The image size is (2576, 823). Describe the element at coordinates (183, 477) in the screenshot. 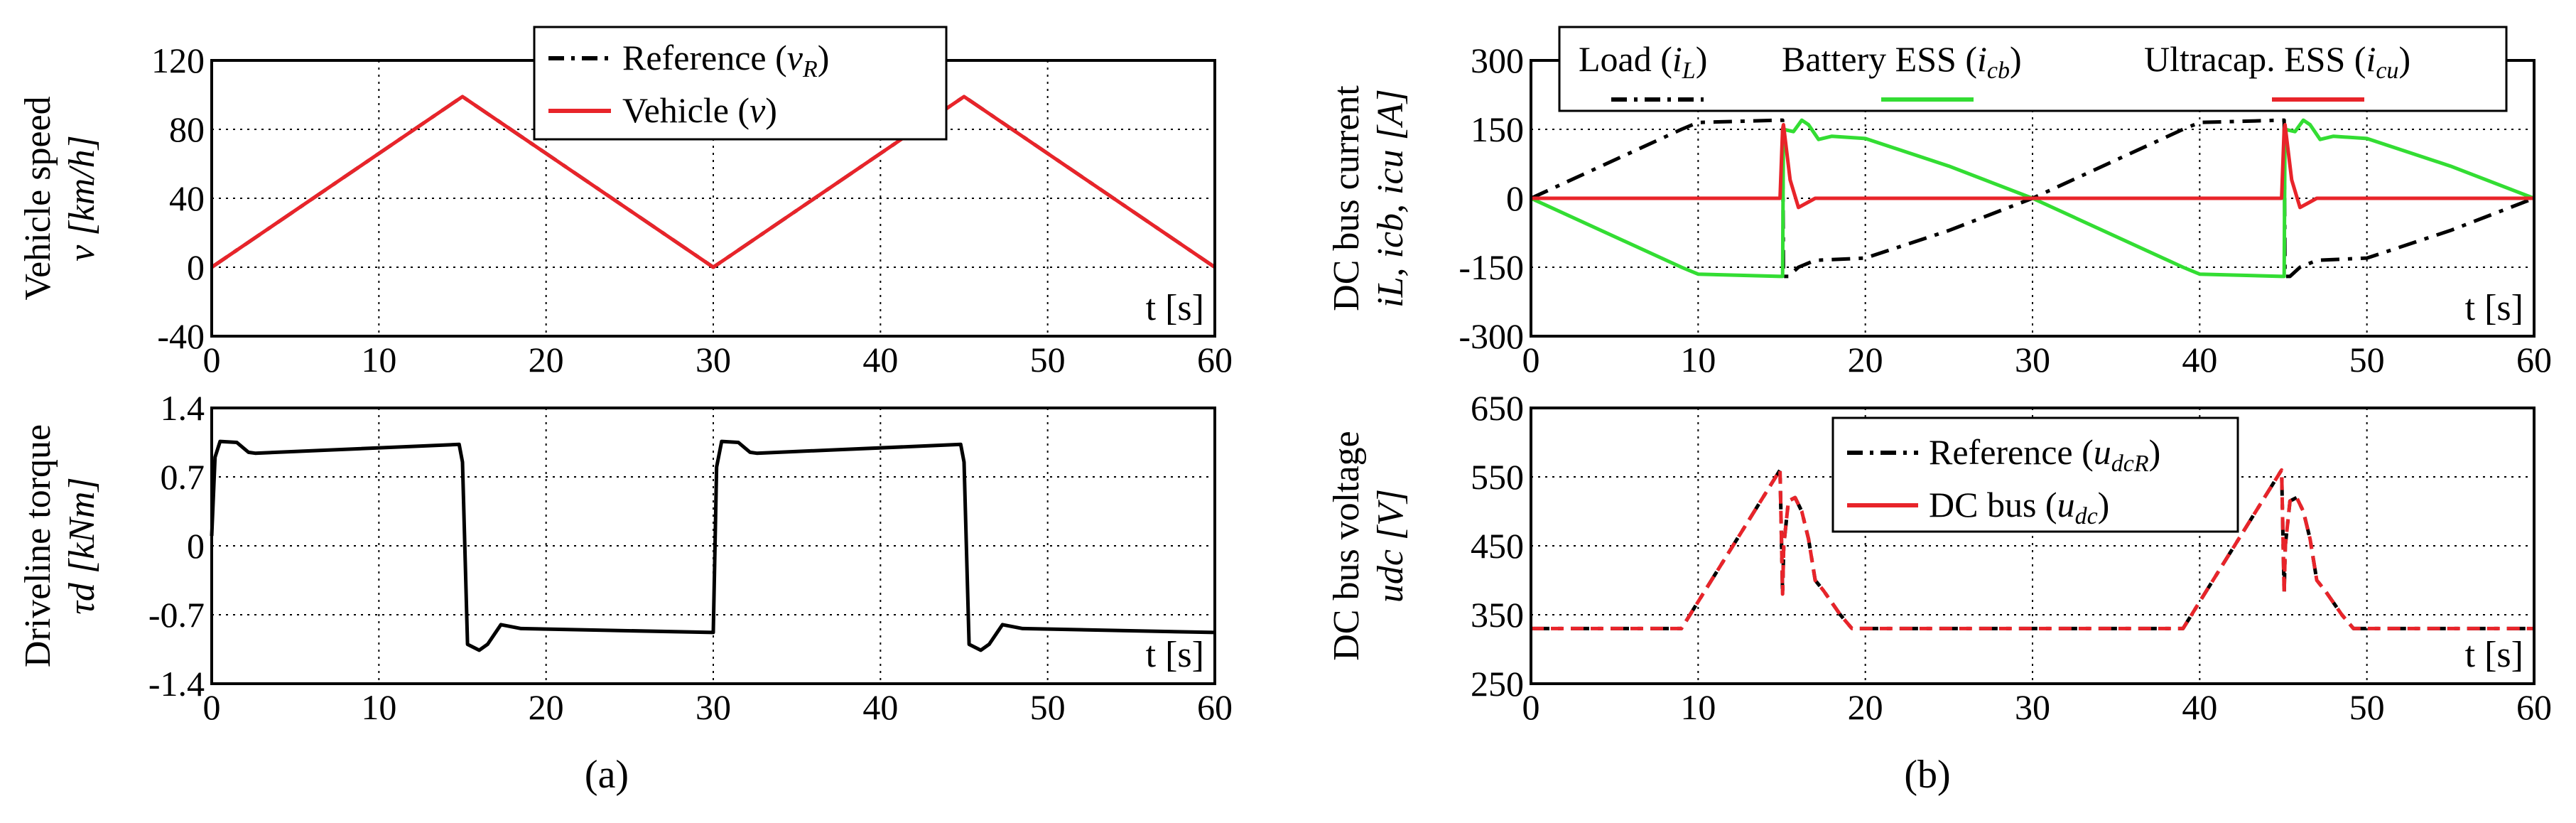

I see `y-tick-label: 0.7` at that location.